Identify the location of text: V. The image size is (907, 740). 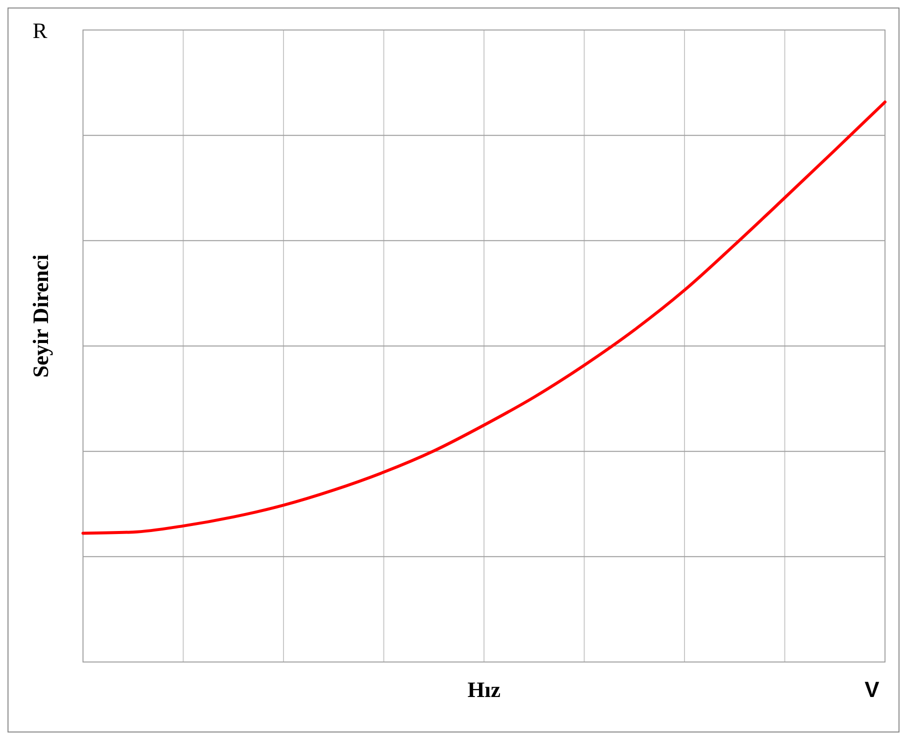
(872, 689).